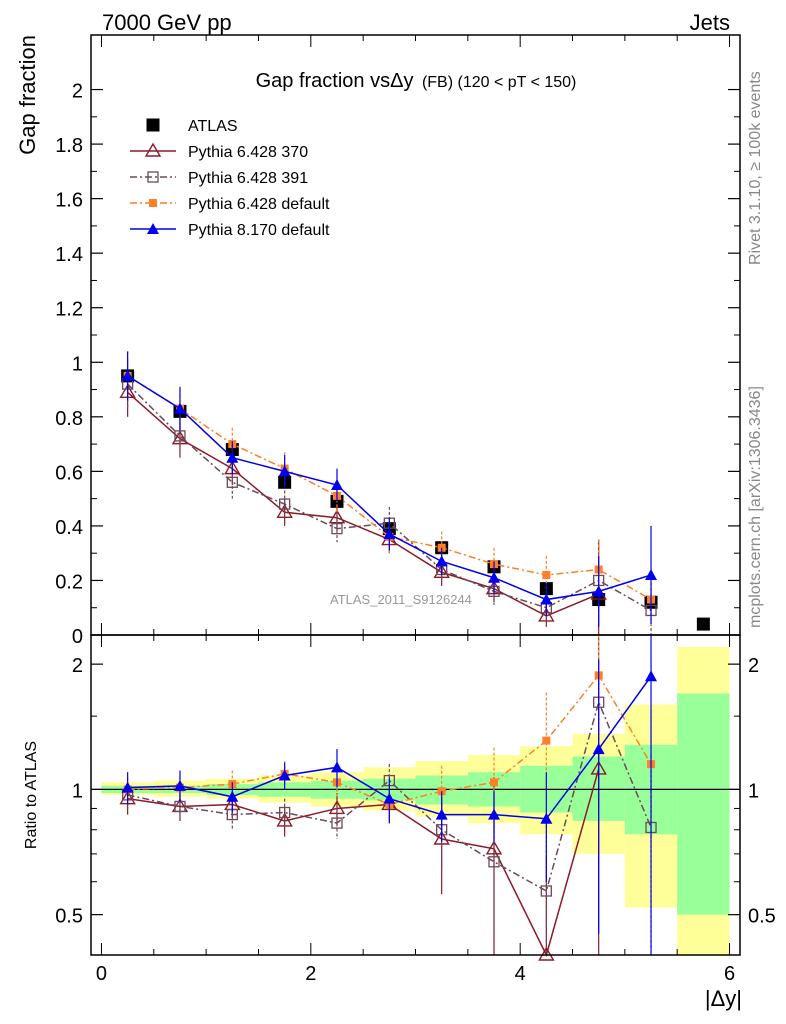  Describe the element at coordinates (520, 974) in the screenshot. I see `x-tick-label: 4` at that location.